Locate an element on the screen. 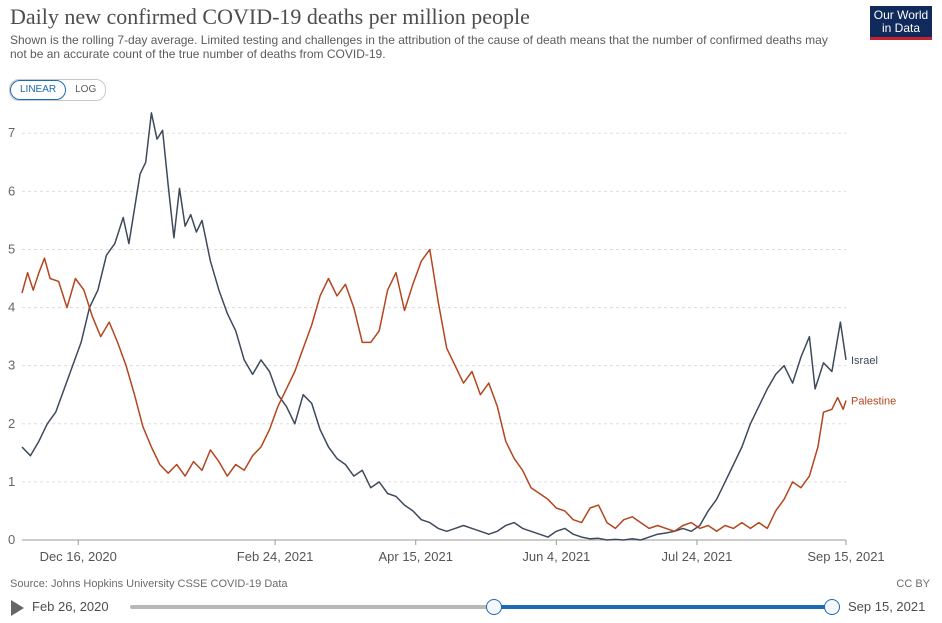 The height and width of the screenshot is (623, 942). timeline-track is located at coordinates (485, 607).